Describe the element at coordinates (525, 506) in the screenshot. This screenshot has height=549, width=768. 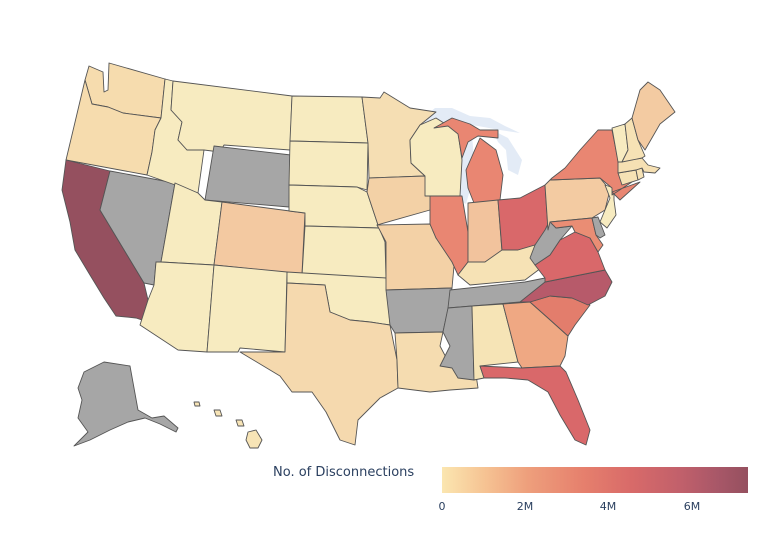
I see `colorbar-tick: 2M` at that location.